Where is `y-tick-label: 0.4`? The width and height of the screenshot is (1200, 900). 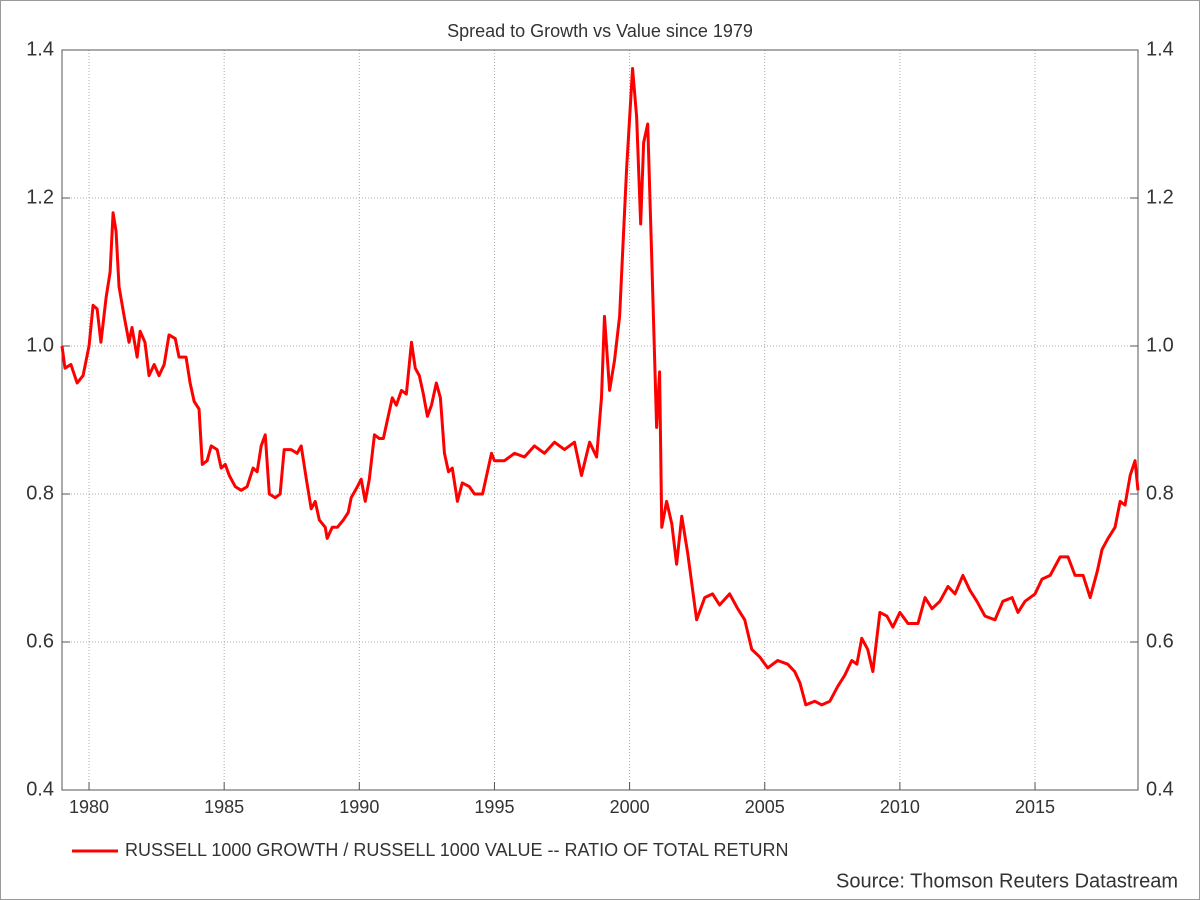
y-tick-label: 0.4 is located at coordinates (40, 789).